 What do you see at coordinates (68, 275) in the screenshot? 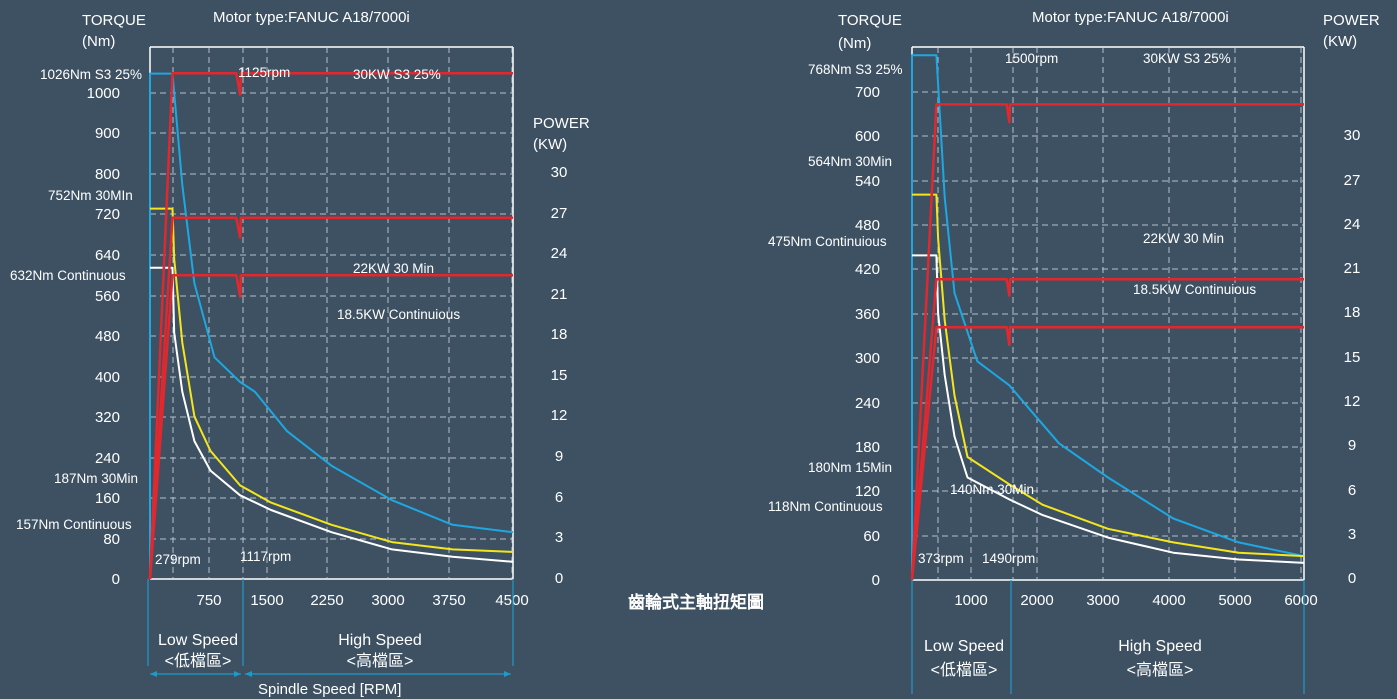
I see `chart1-annotation: 632Nm Continuous` at bounding box center [68, 275].